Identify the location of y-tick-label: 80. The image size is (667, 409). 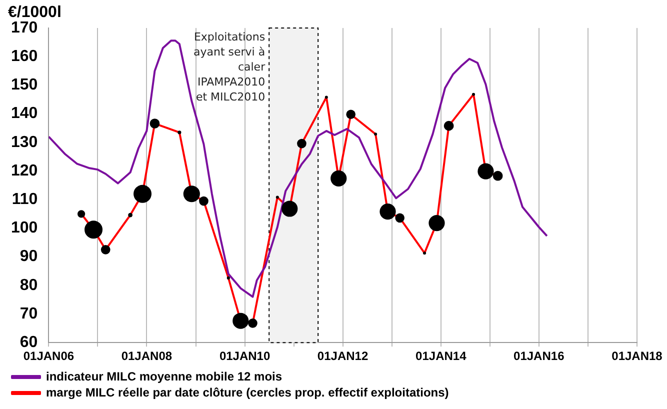
(29, 285).